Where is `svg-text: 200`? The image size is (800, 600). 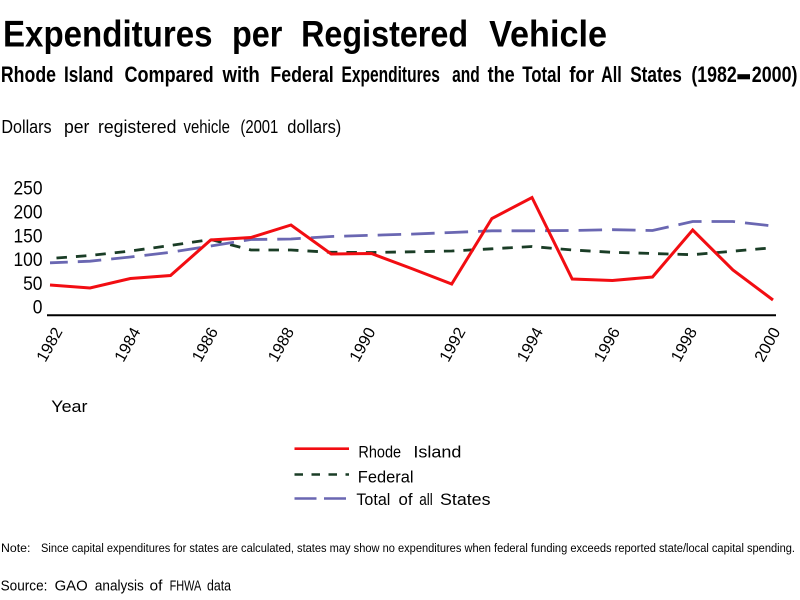
svg-text: 200 is located at coordinates (28, 213).